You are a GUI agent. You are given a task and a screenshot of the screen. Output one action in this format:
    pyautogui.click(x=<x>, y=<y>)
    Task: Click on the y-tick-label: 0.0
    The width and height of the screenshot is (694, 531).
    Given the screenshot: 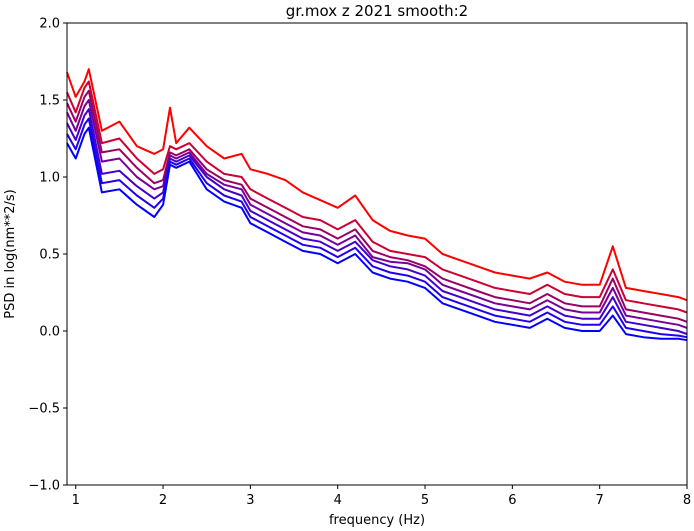 What is the action you would take?
    pyautogui.click(x=49, y=332)
    